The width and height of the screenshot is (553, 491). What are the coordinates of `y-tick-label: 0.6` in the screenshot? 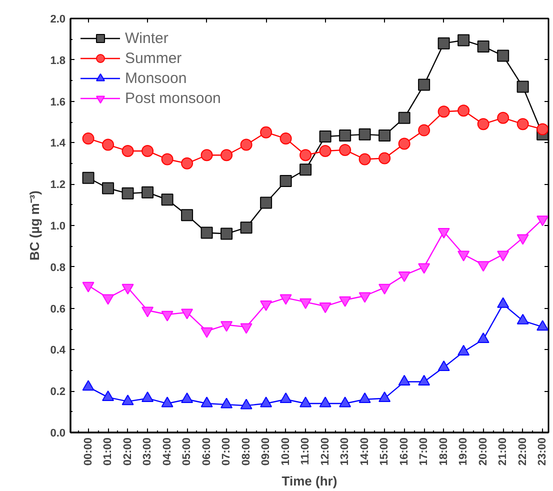 It's located at (58, 309).